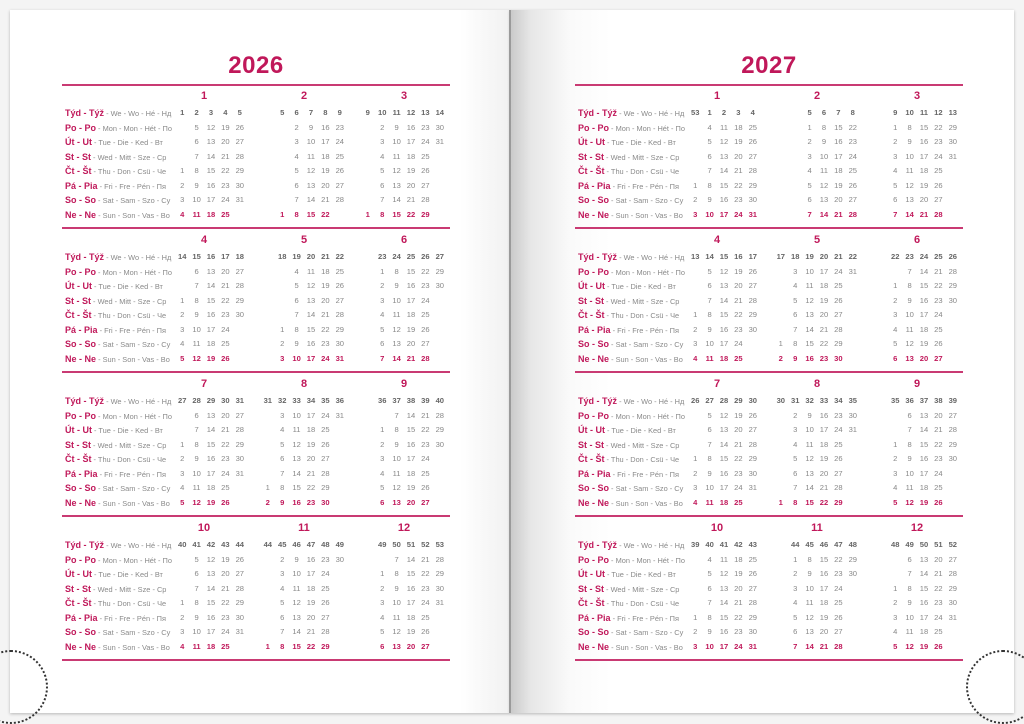 The width and height of the screenshot is (1024, 724). Describe the element at coordinates (115, 157) in the screenshot. I see `row-label: St - St - Wed - Mitt - Sze - Ср` at that location.